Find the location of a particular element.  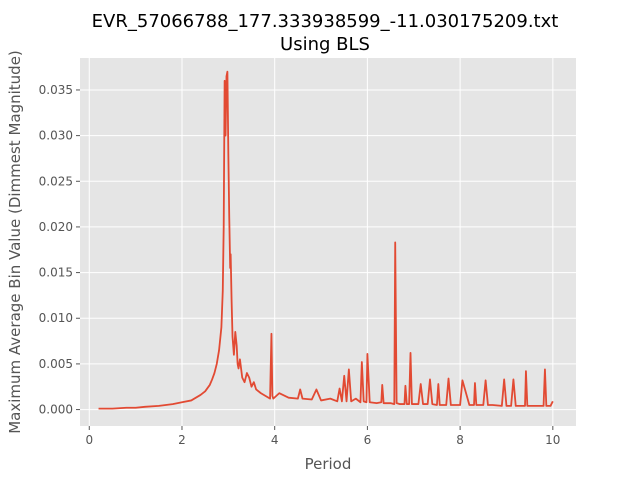

y-tick-label: 0.015 is located at coordinates (56, 273).